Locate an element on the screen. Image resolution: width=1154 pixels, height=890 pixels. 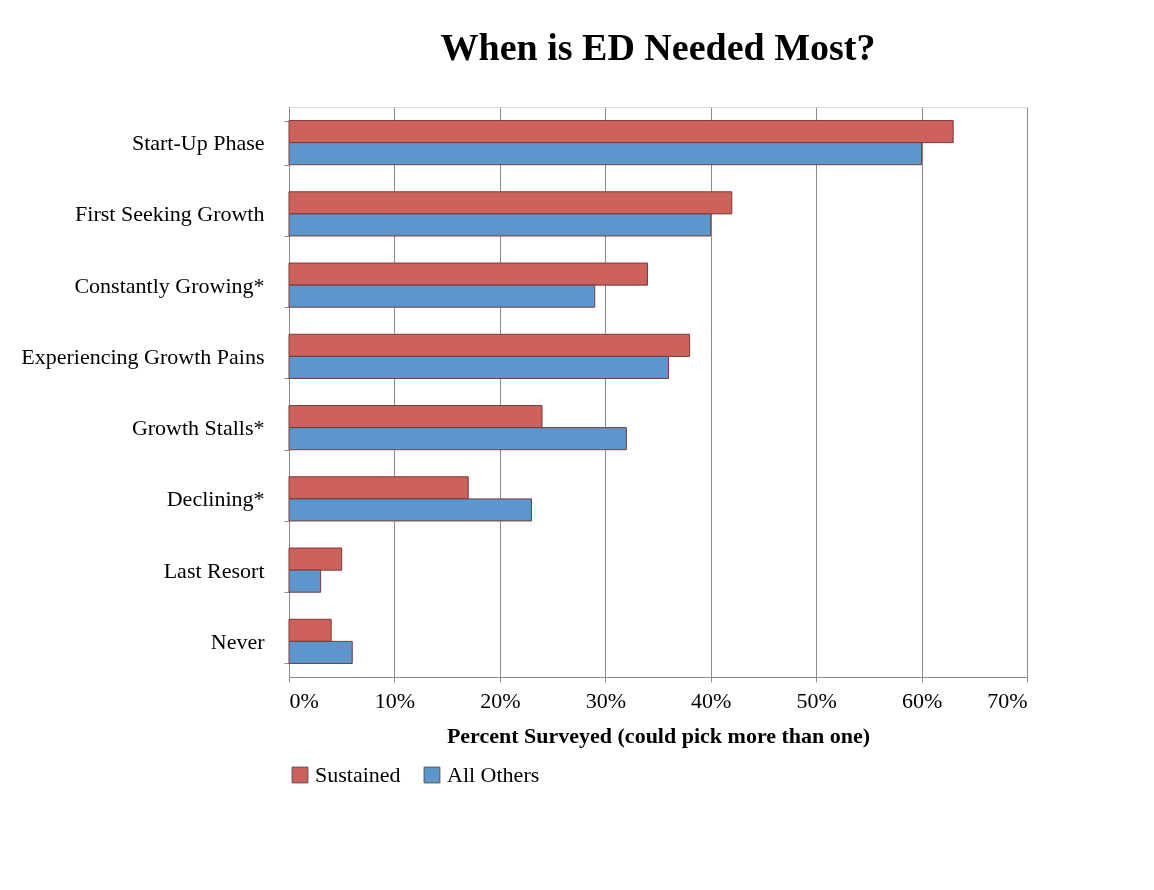
y-tick-label: Start-Up Phase is located at coordinates (198, 143).